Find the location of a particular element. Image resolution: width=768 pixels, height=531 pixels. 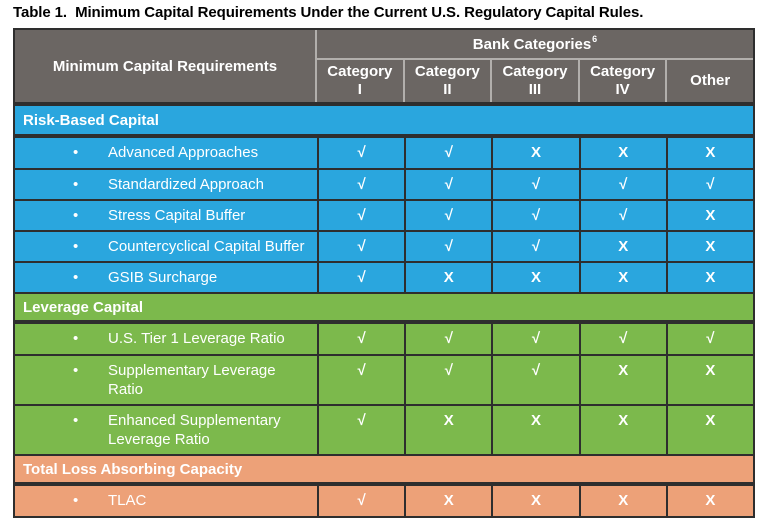

column-header-category-ii: Category II is located at coordinates (449, 81).